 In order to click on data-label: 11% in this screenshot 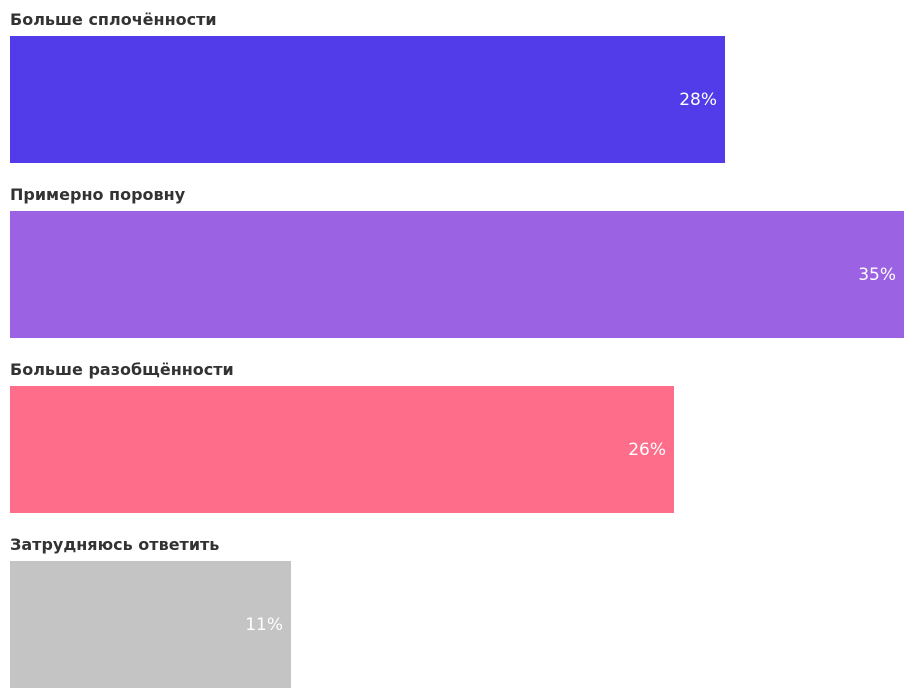, I will do `click(264, 624)`.